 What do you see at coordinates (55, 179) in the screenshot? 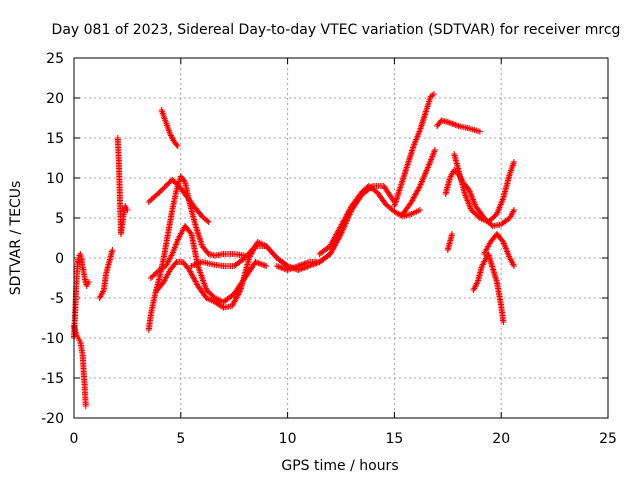
I see `y-tick-label: 10` at bounding box center [55, 179].